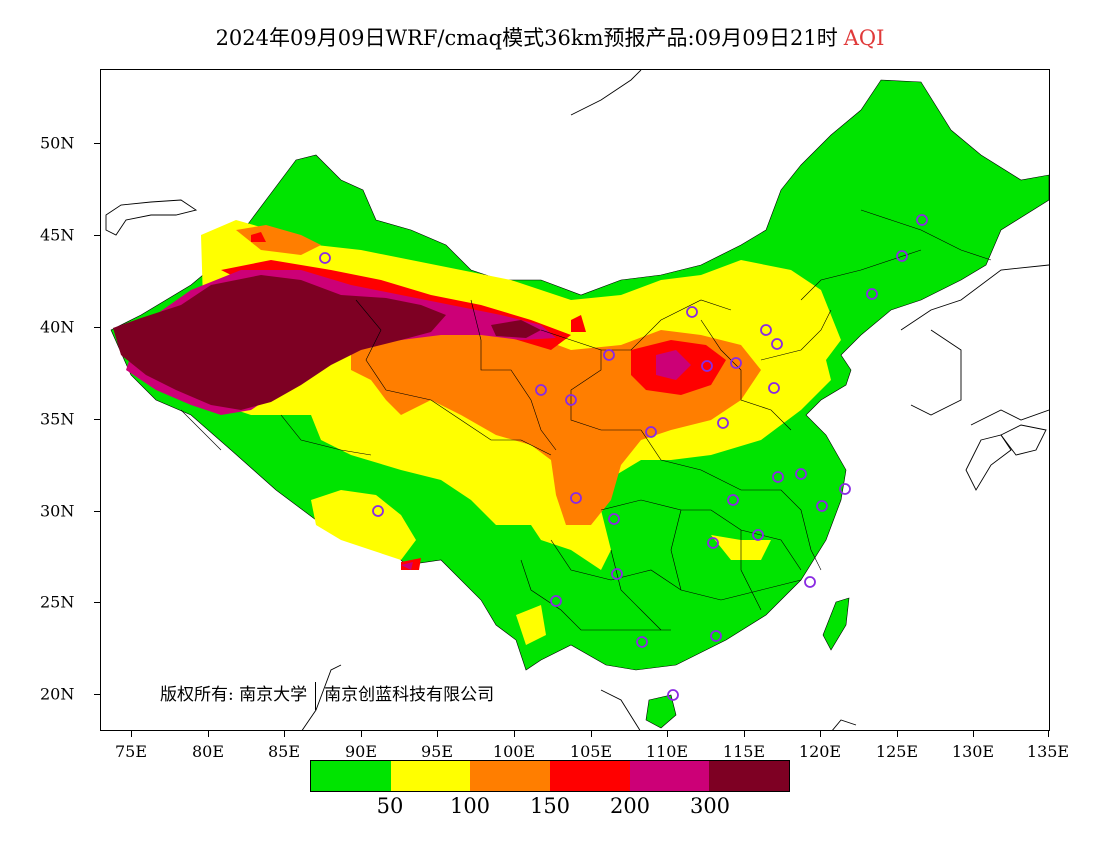 The image size is (1100, 850). I want to click on legend-label: 50, so click(390, 806).